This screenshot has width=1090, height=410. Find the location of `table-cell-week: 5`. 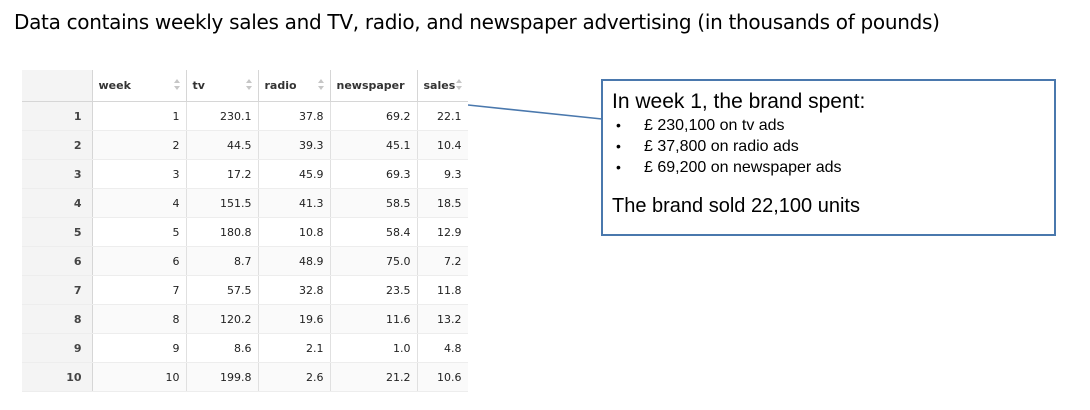

table-cell-week: 5 is located at coordinates (139, 232).